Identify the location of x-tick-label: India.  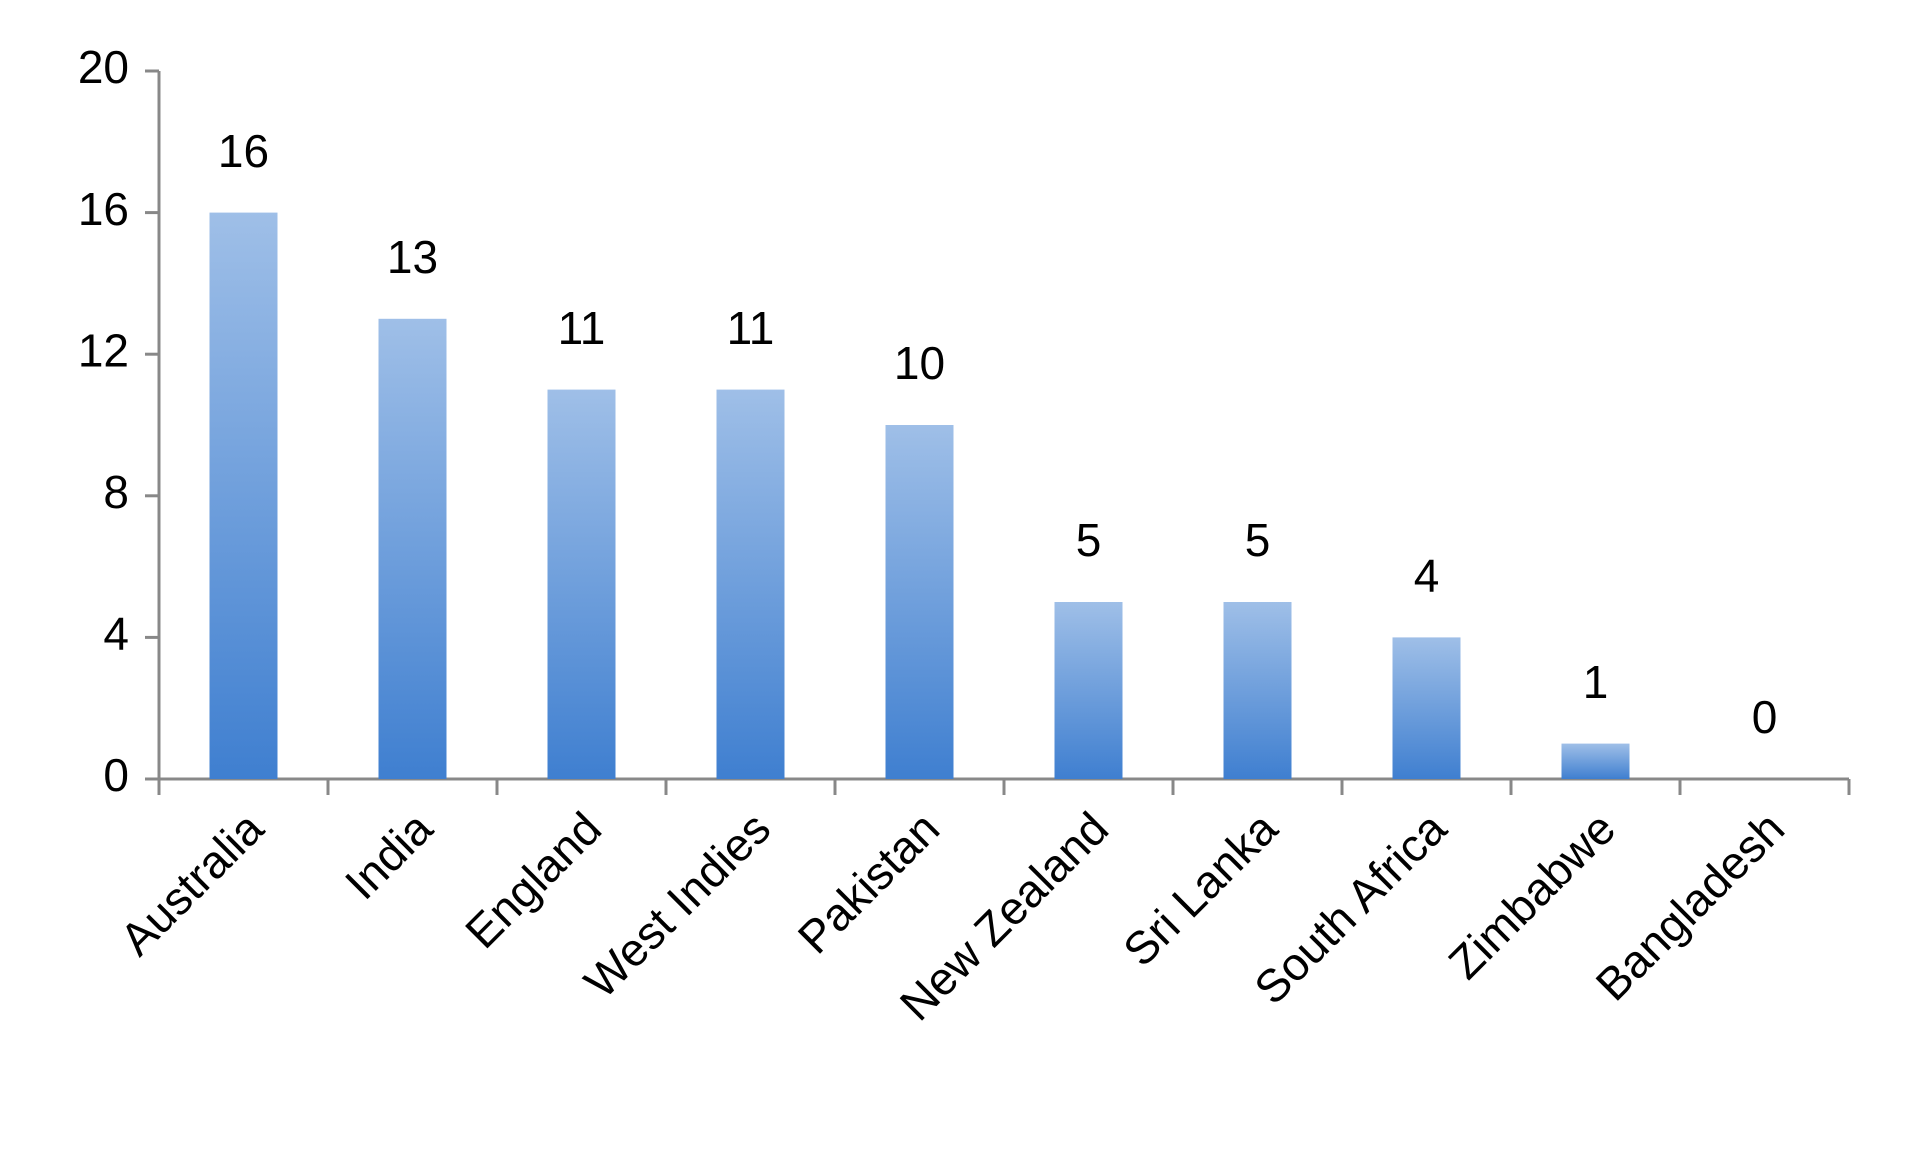
(389, 856).